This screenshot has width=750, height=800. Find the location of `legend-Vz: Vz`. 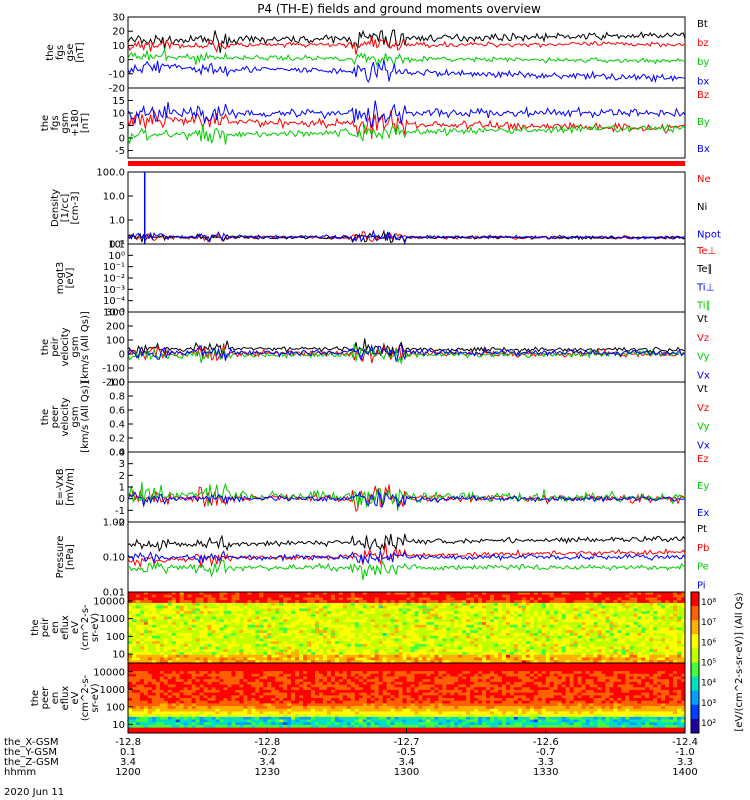

legend-Vz: Vz is located at coordinates (703, 408).